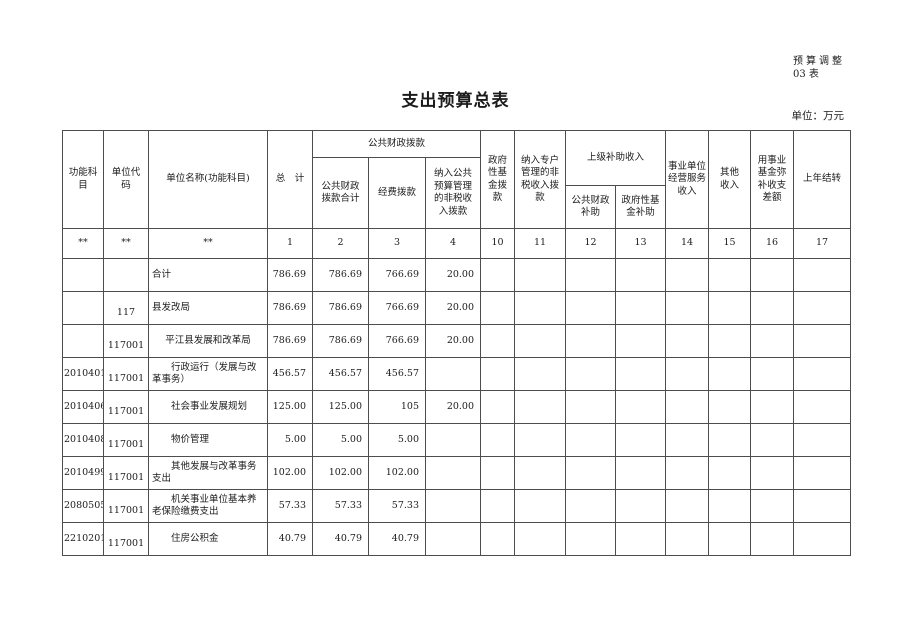 Image resolution: width=898 pixels, height=635 pixels. Describe the element at coordinates (457, 539) in the screenshot. I see `table-row: 2210201 117001 住房公积金 40.79 40.79 40.79` at that location.